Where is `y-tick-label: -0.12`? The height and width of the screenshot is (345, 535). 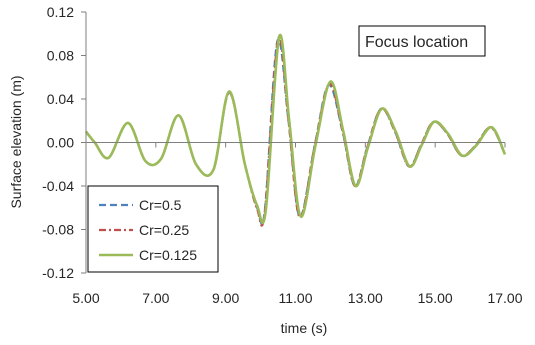
y-tick-label: -0.12 is located at coordinates (58, 273).